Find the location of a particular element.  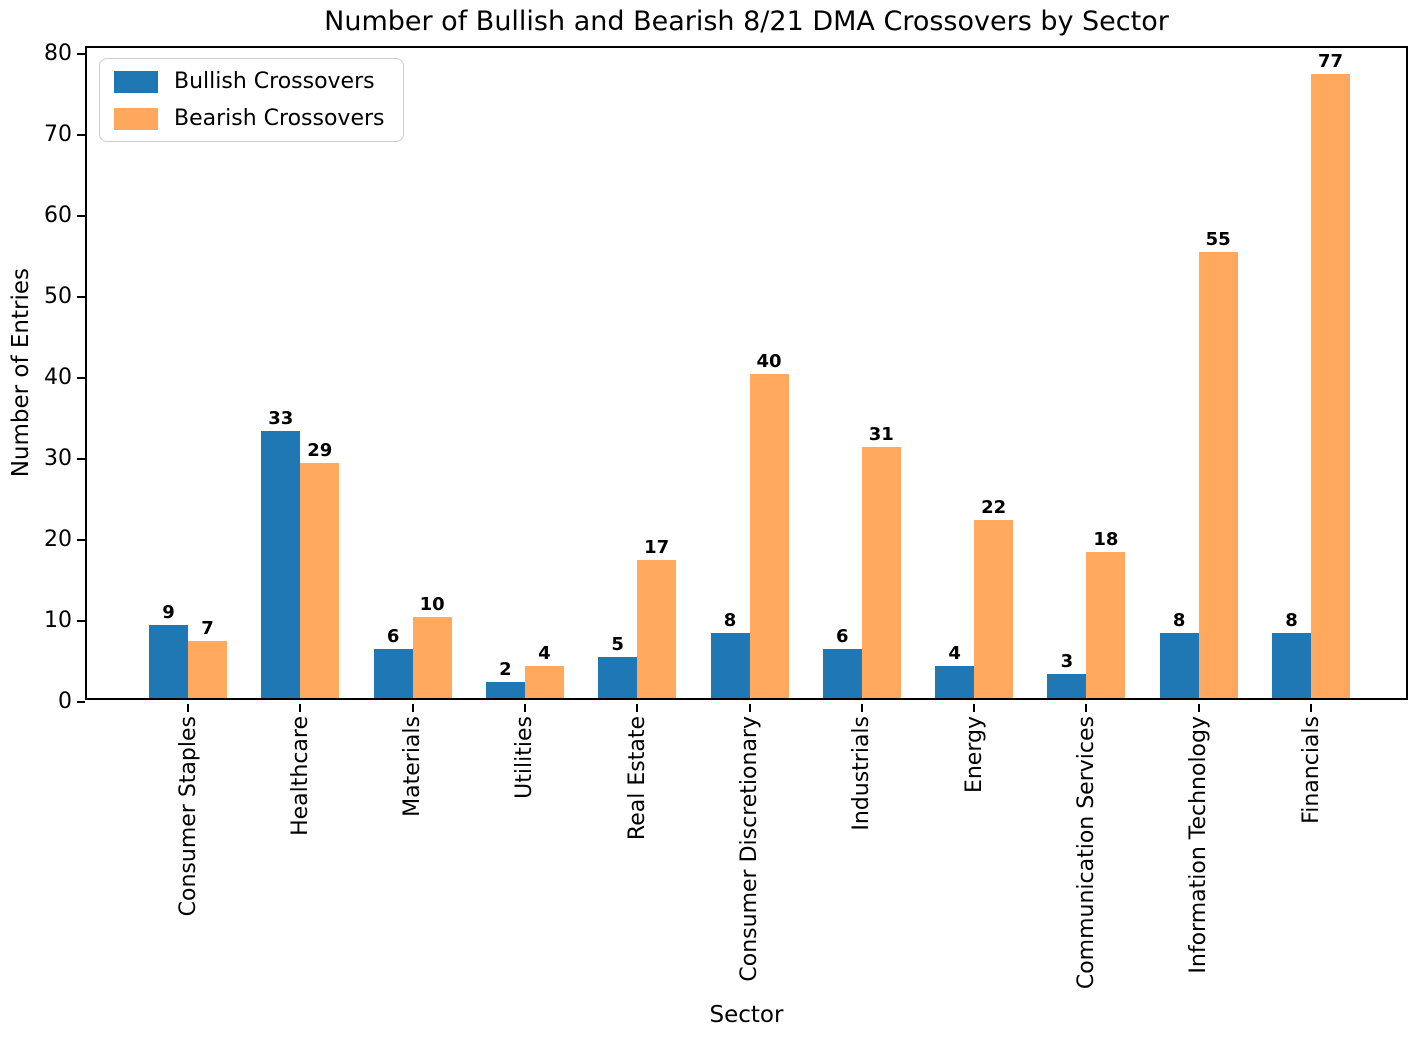

bar-value-label: 9 is located at coordinates (168, 612).